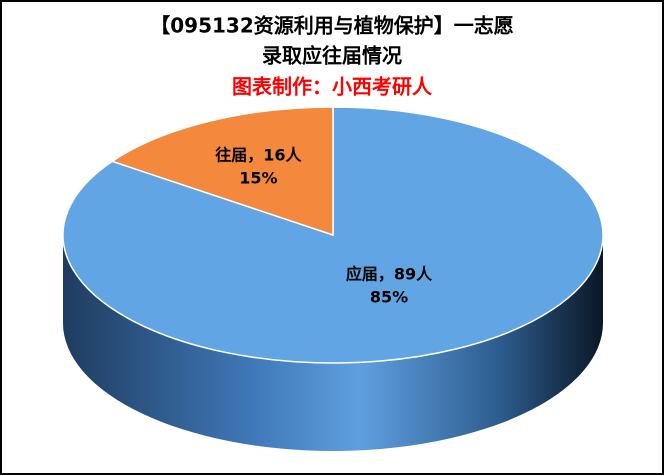  What do you see at coordinates (389, 297) in the screenshot?
I see `data-label: 85%` at bounding box center [389, 297].